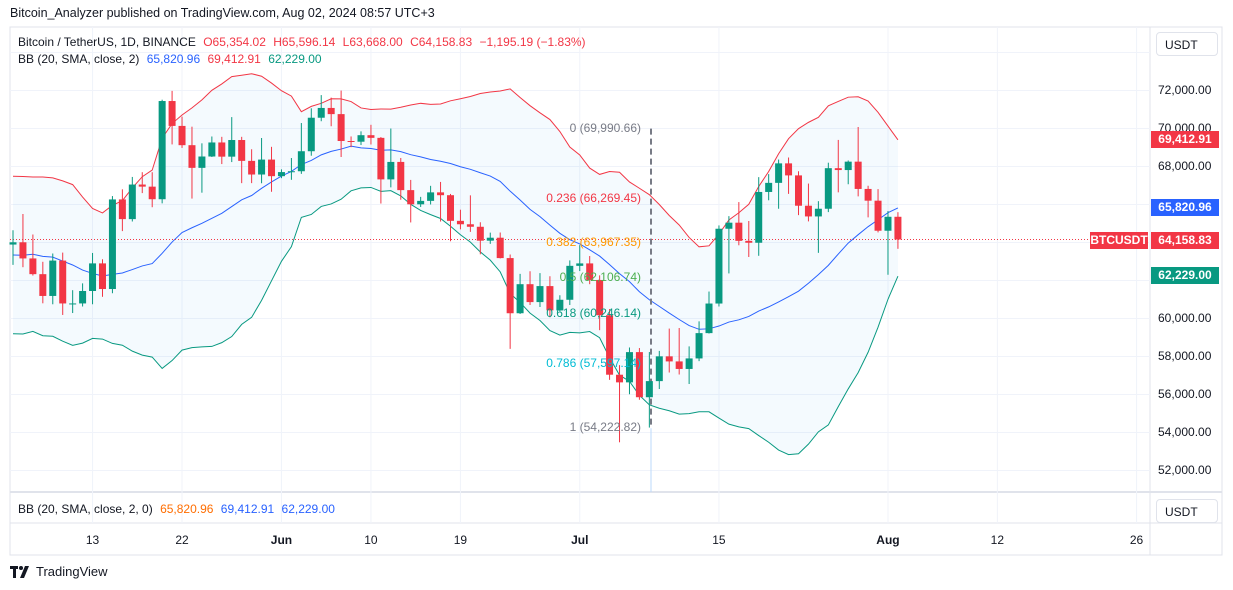  Describe the element at coordinates (79, 59) in the screenshot. I see `bb-label: BB (20, SMA, close, 2)` at that location.